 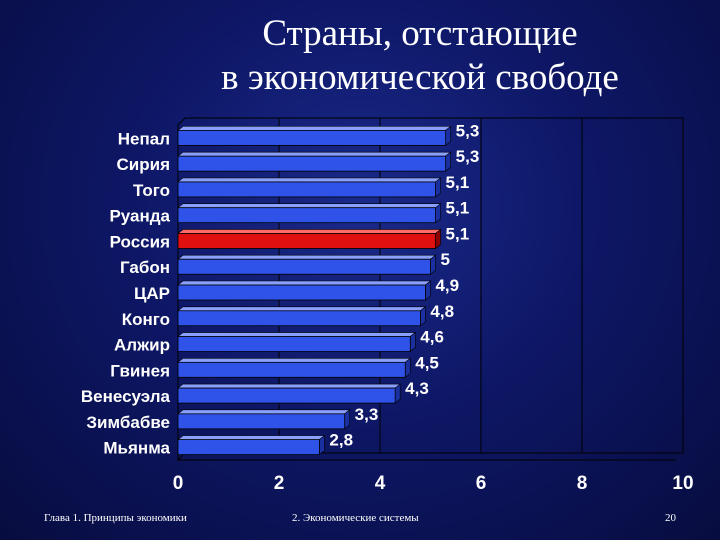 I want to click on category-label: Конго, so click(x=146, y=319).